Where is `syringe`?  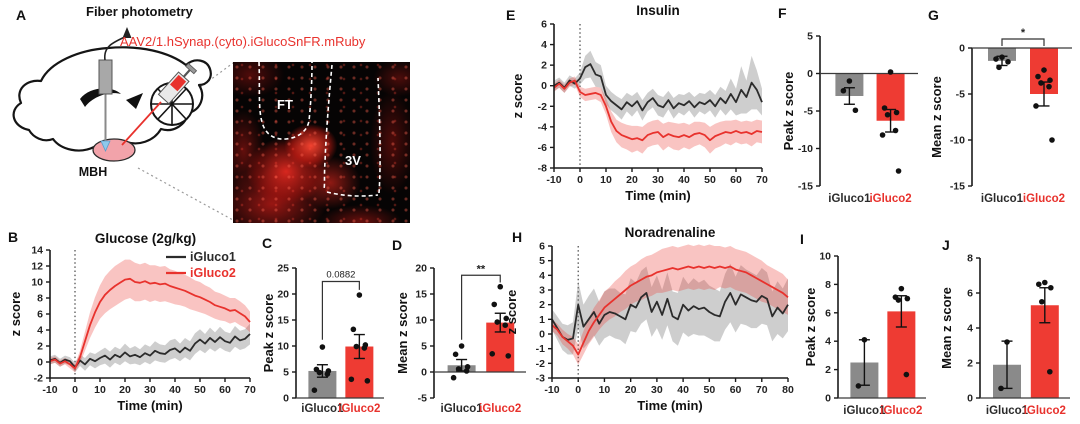 syringe is located at coordinates (159, 104).